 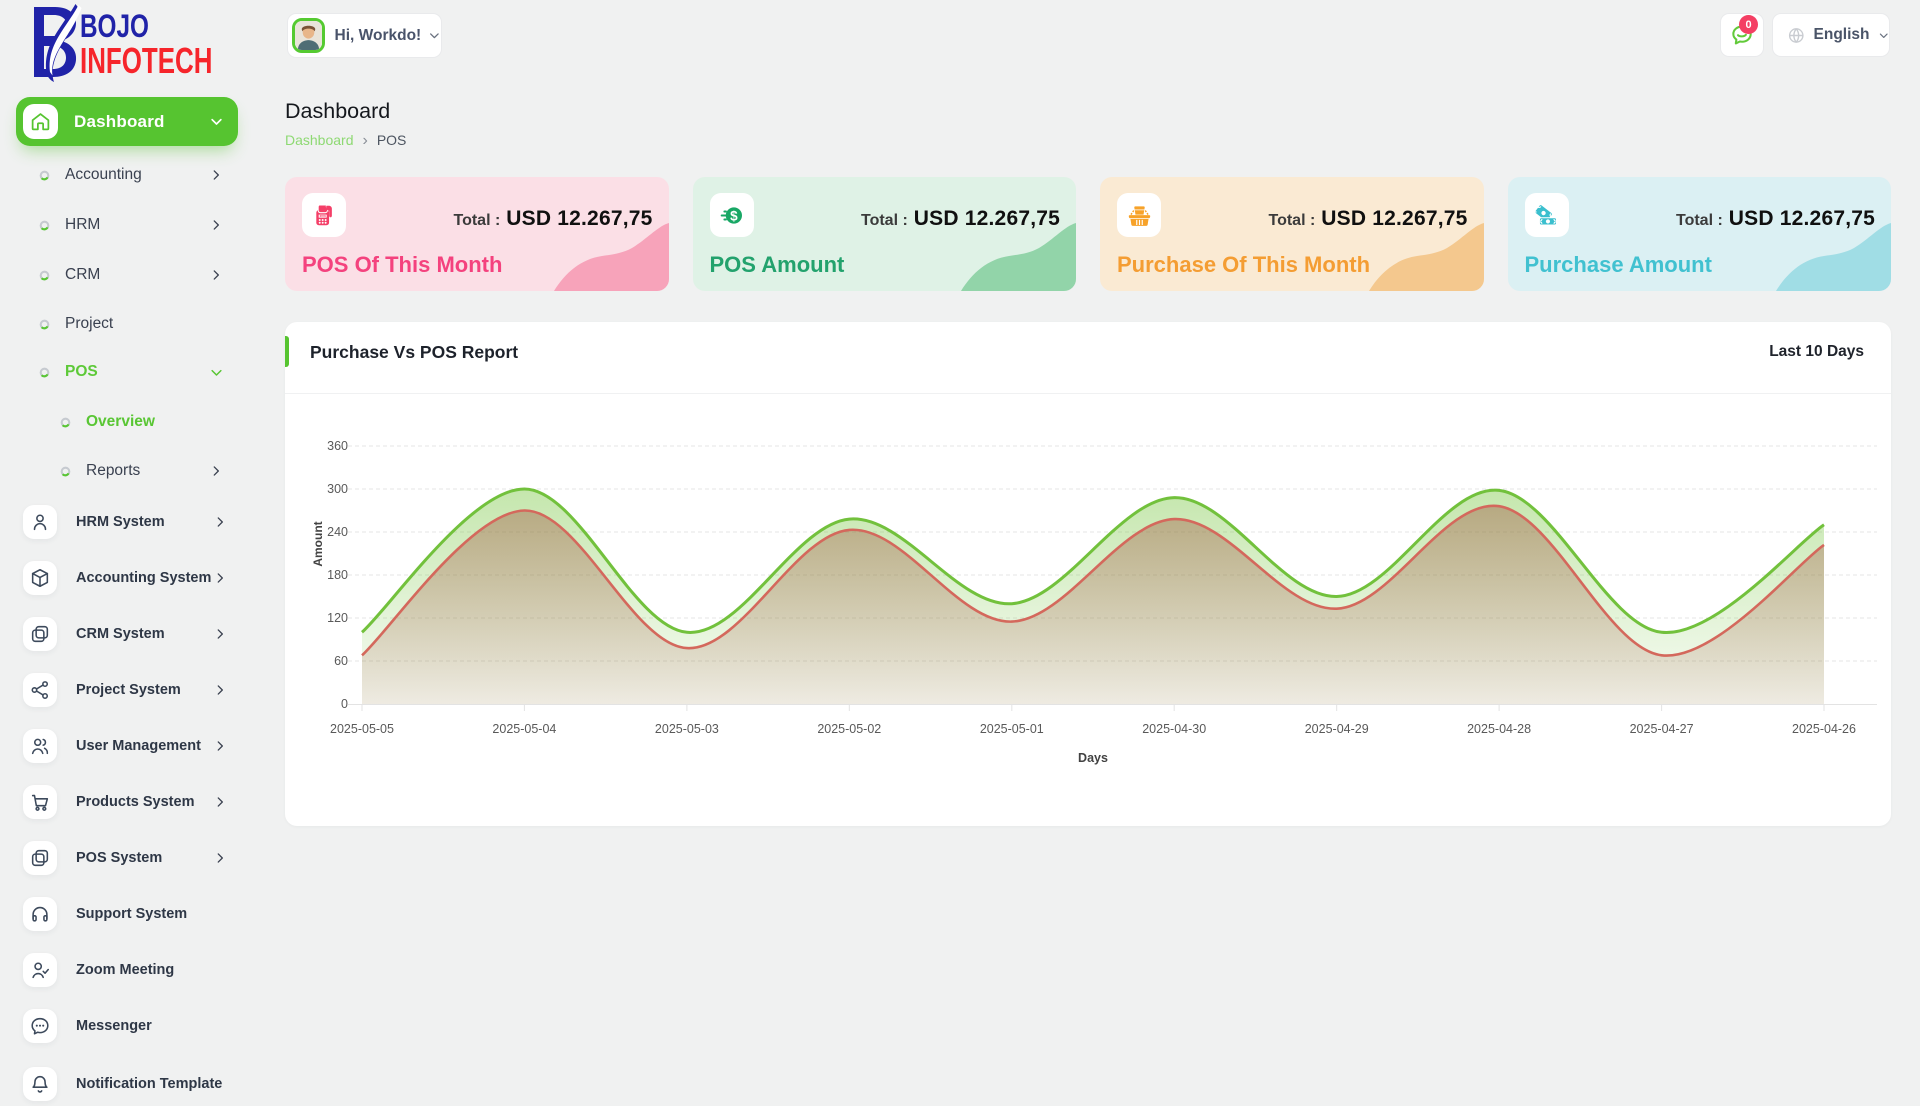 What do you see at coordinates (849, 729) in the screenshot?
I see `svg-text: 2025-05-02` at bounding box center [849, 729].